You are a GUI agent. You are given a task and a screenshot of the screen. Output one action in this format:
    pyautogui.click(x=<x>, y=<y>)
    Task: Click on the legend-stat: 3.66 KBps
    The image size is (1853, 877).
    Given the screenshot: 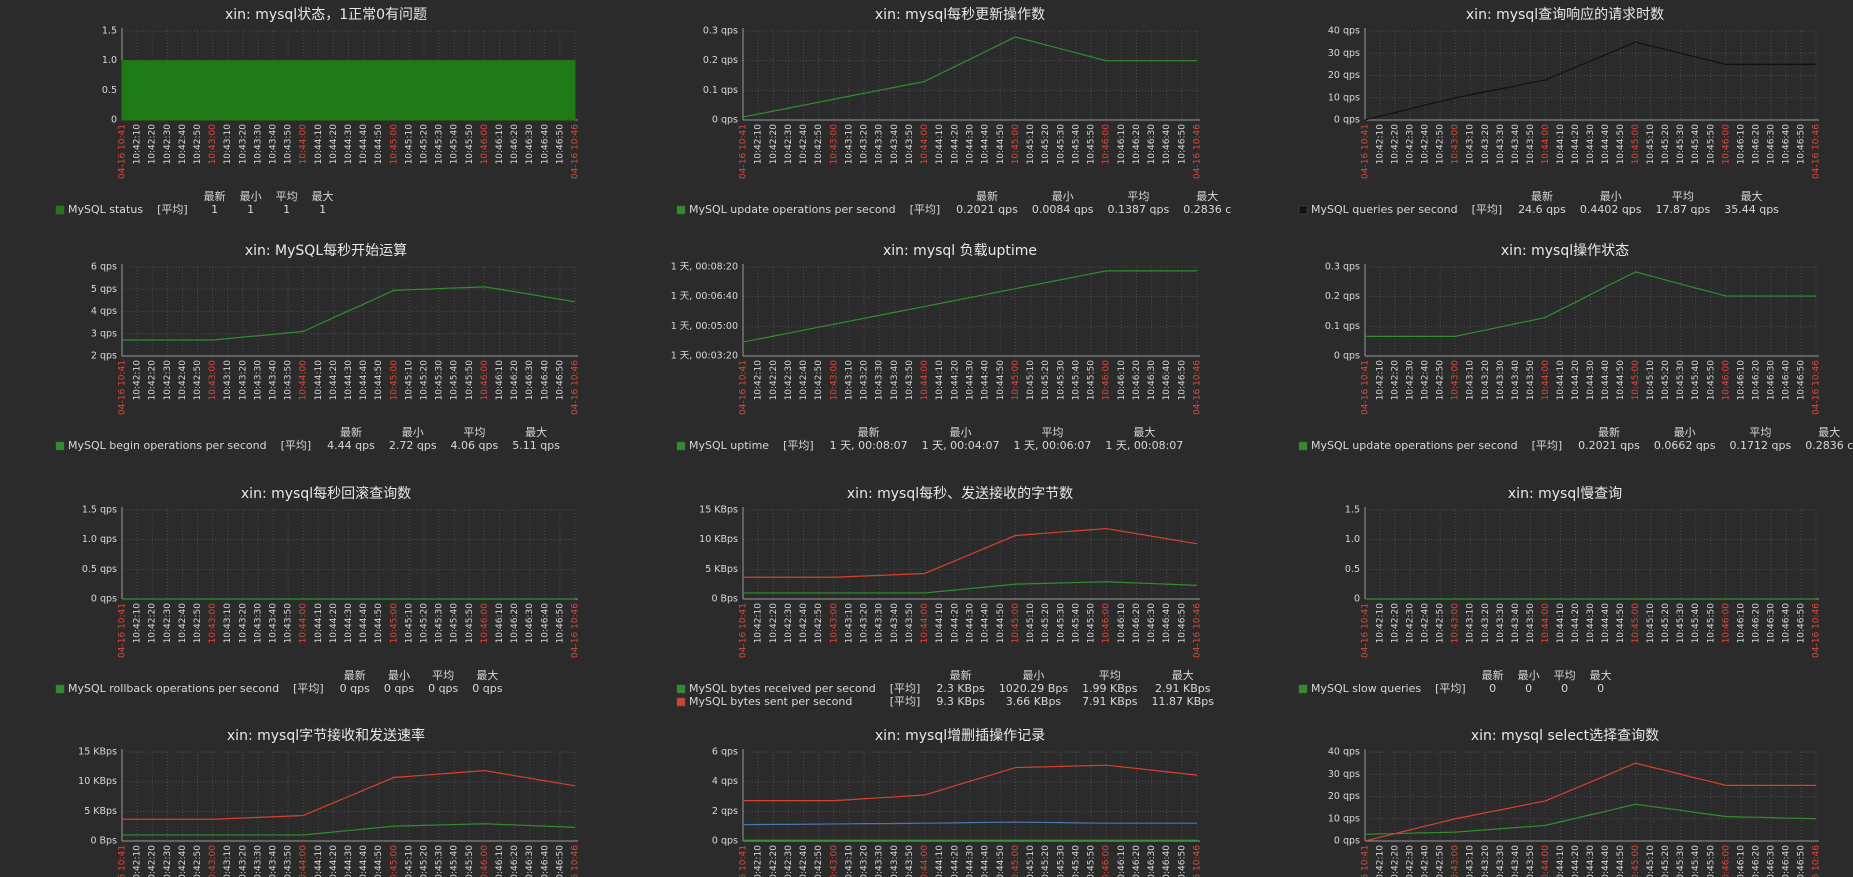 What is the action you would take?
    pyautogui.click(x=1034, y=701)
    